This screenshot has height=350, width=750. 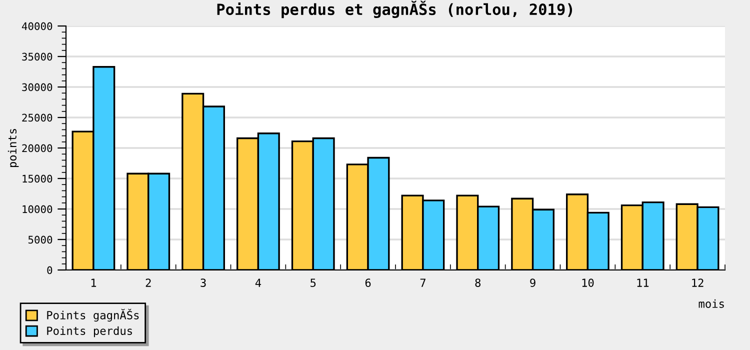 What do you see at coordinates (313, 282) in the screenshot?
I see `x-tick-label: 5` at bounding box center [313, 282].